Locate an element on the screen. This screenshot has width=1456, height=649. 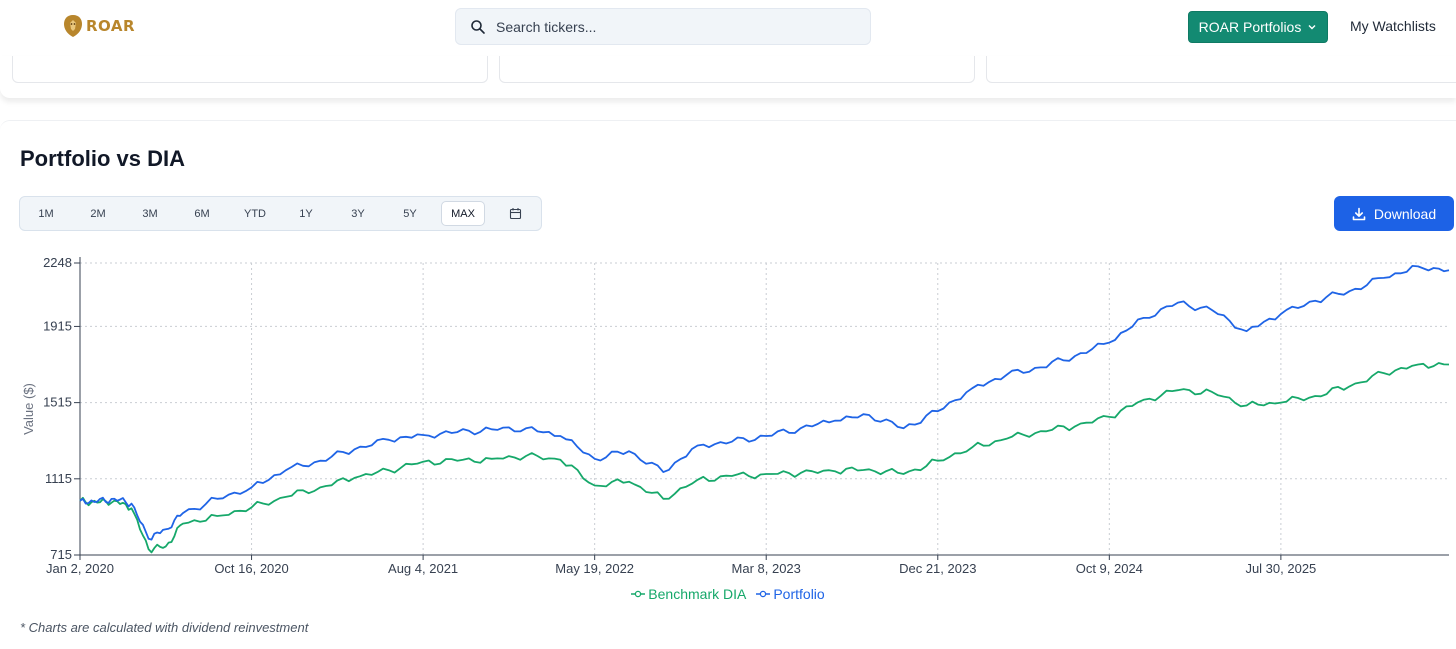
legend-item-portfolio: Portfolio is located at coordinates (790, 594).